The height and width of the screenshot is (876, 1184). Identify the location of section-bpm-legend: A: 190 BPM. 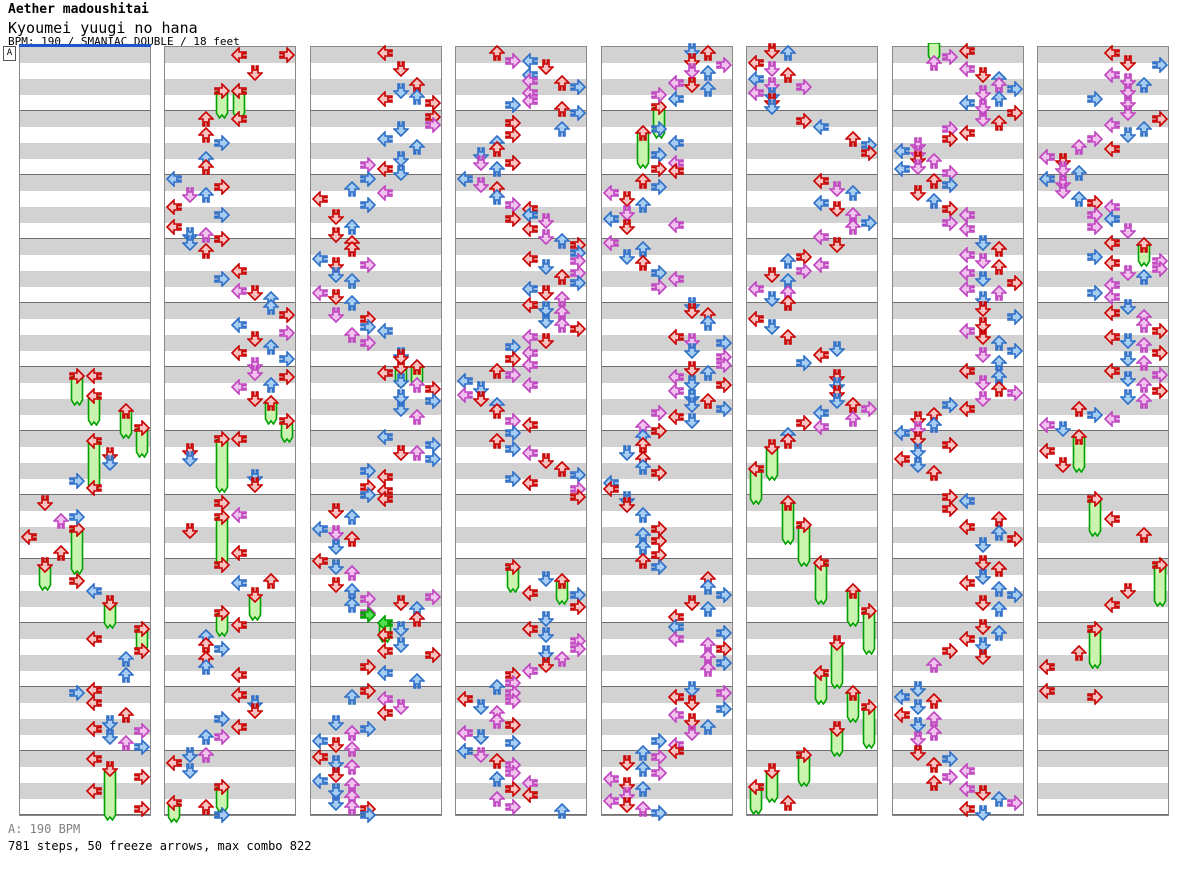
(44, 829).